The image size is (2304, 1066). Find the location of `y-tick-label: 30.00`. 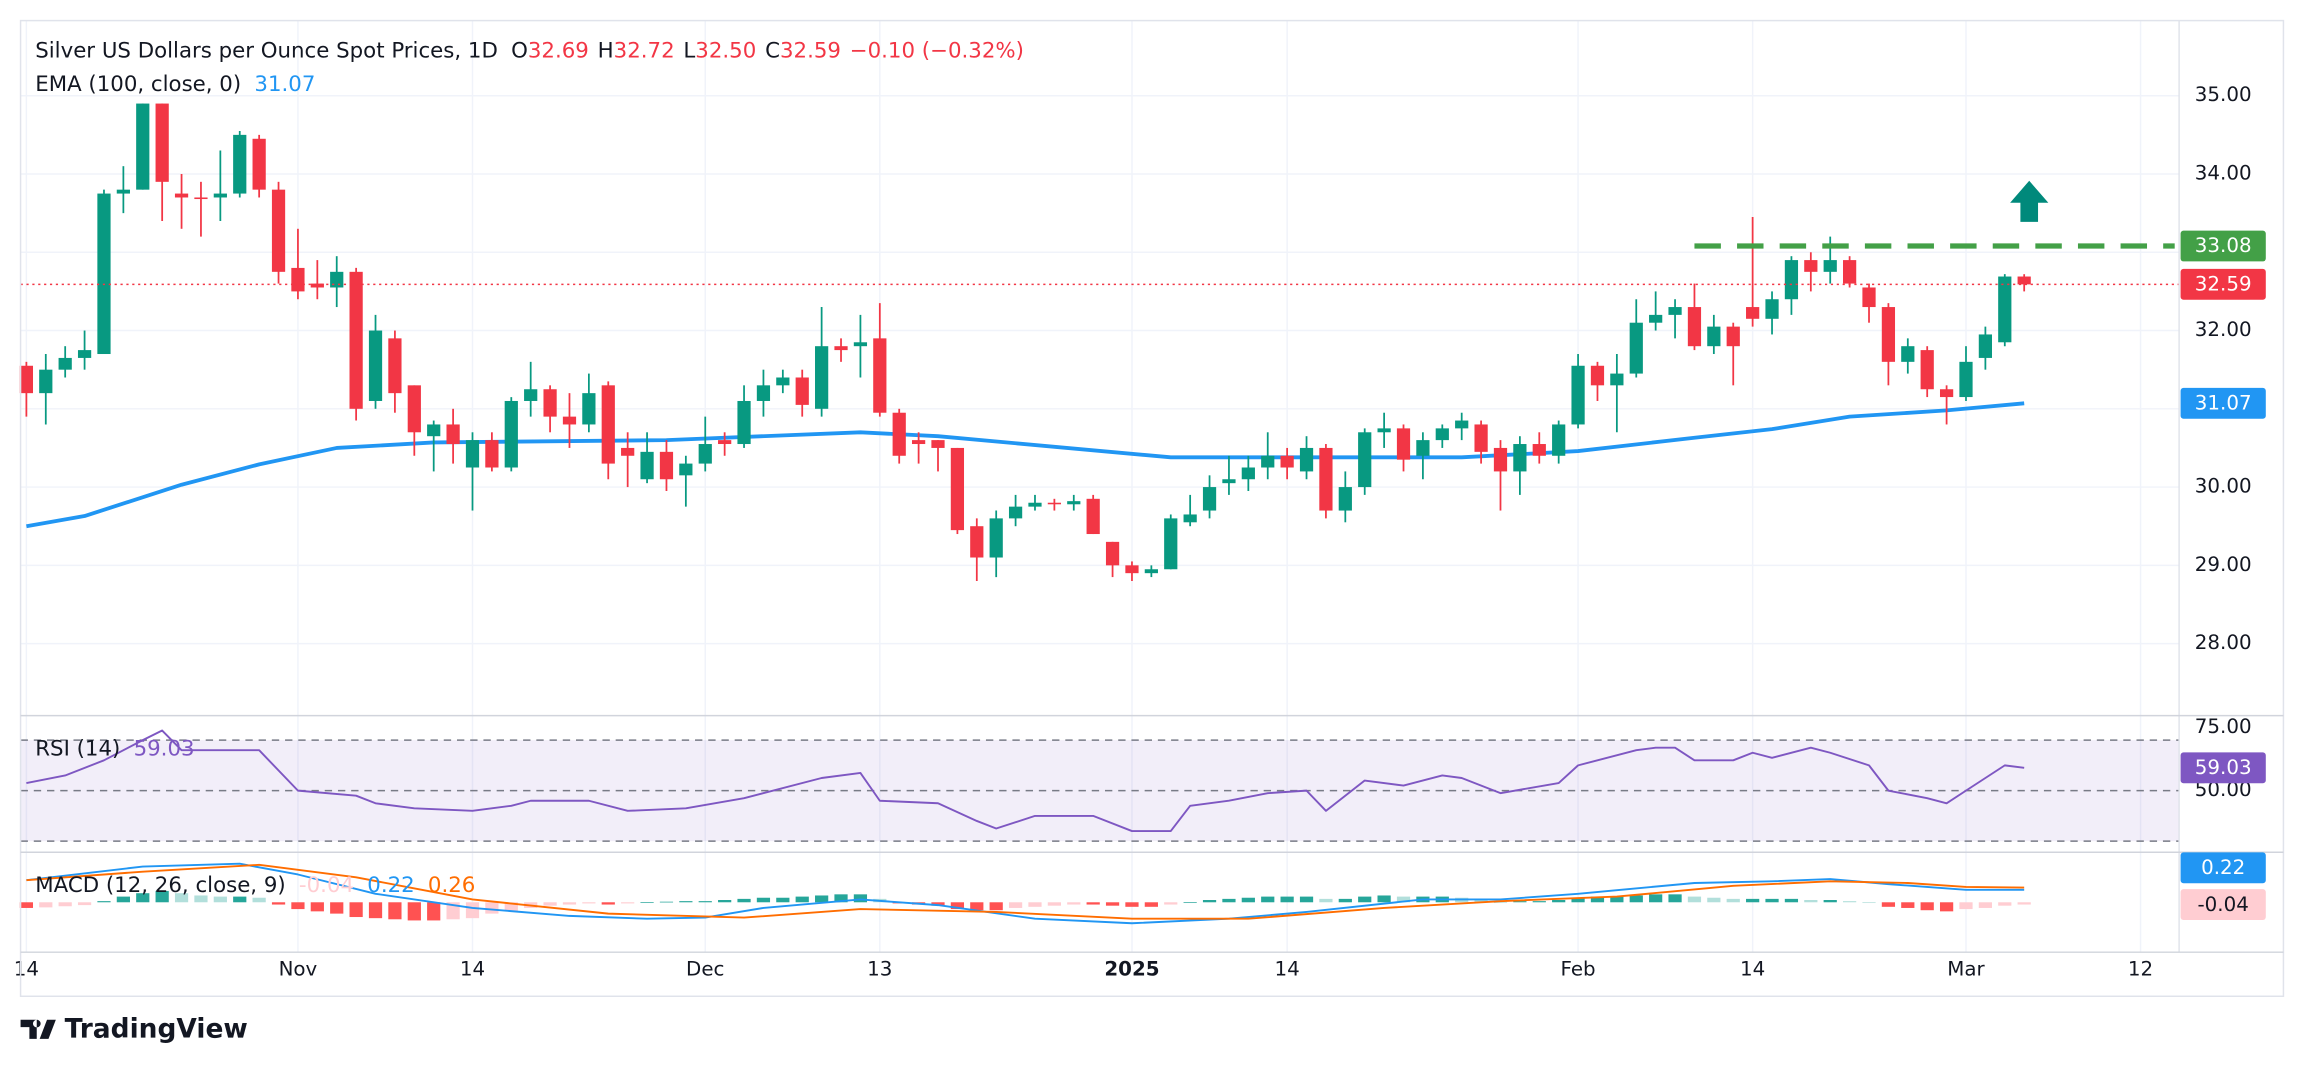

y-tick-label: 30.00 is located at coordinates (2223, 486).